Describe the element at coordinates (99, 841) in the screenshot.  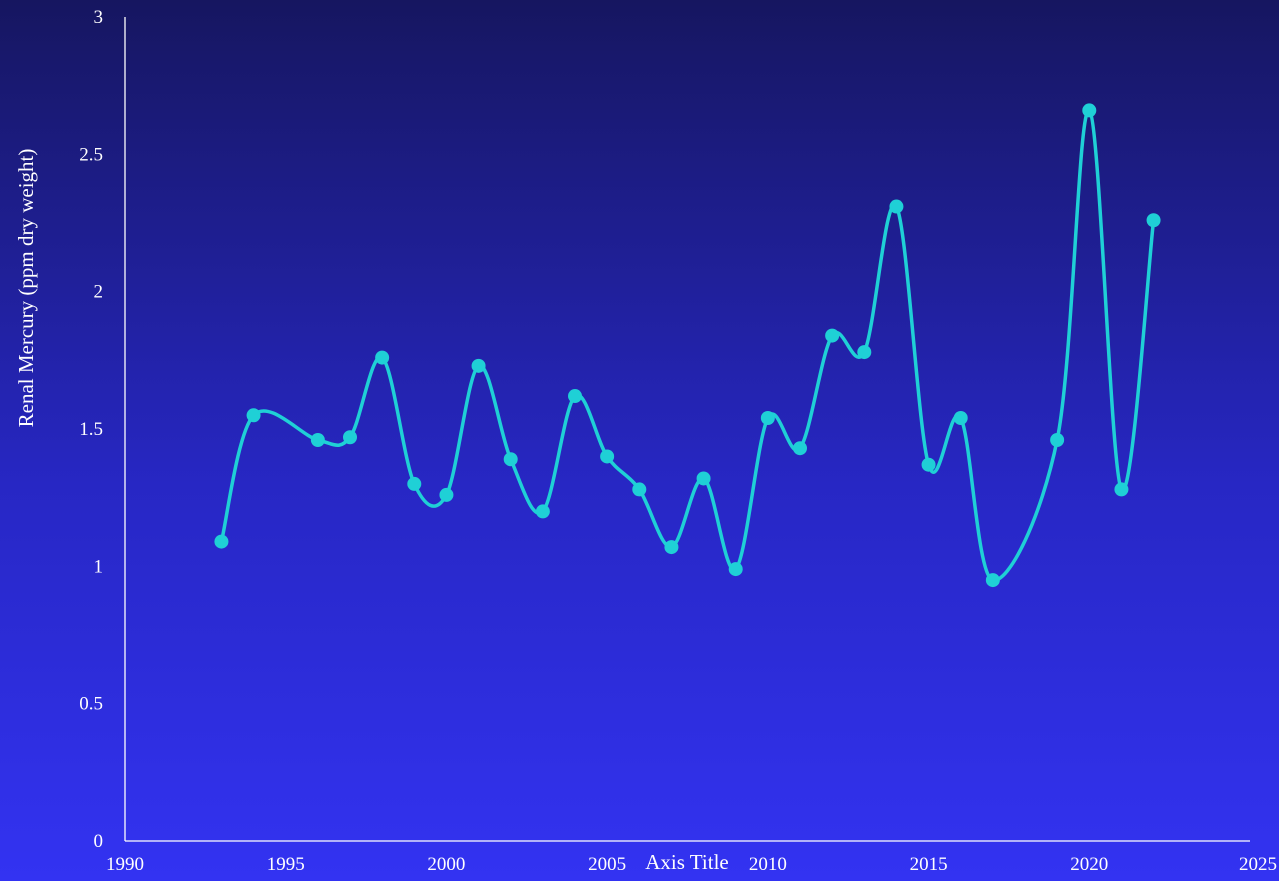
I see `y-tick-label: 0` at that location.